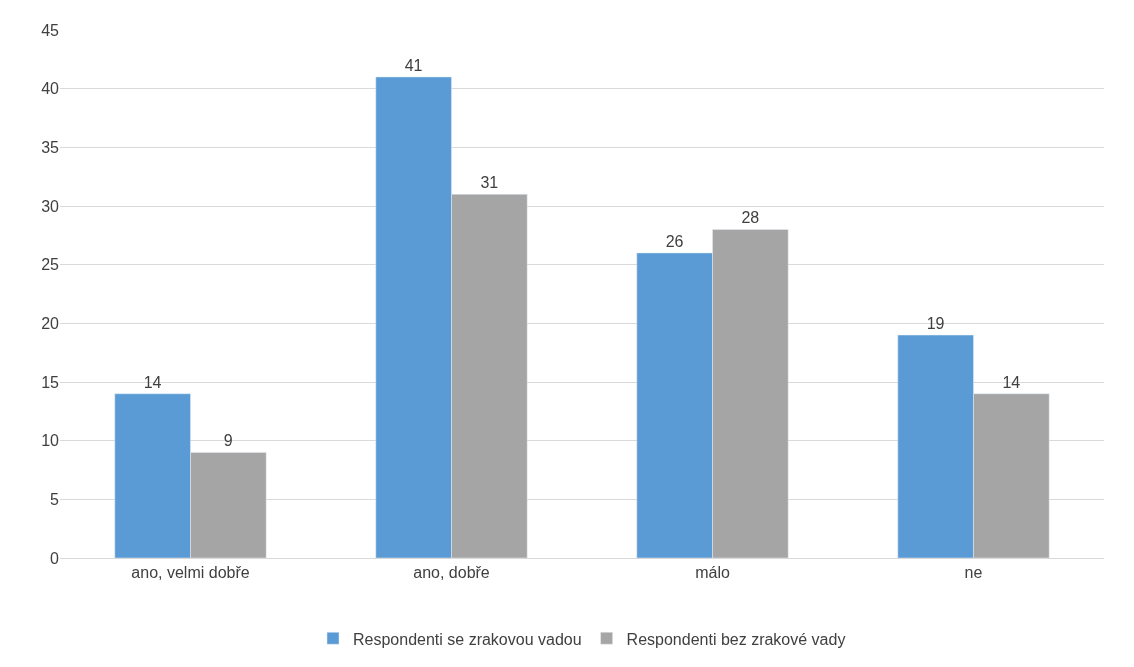 The image size is (1134, 667). What do you see at coordinates (228, 441) in the screenshot?
I see `data-label: 9` at bounding box center [228, 441].